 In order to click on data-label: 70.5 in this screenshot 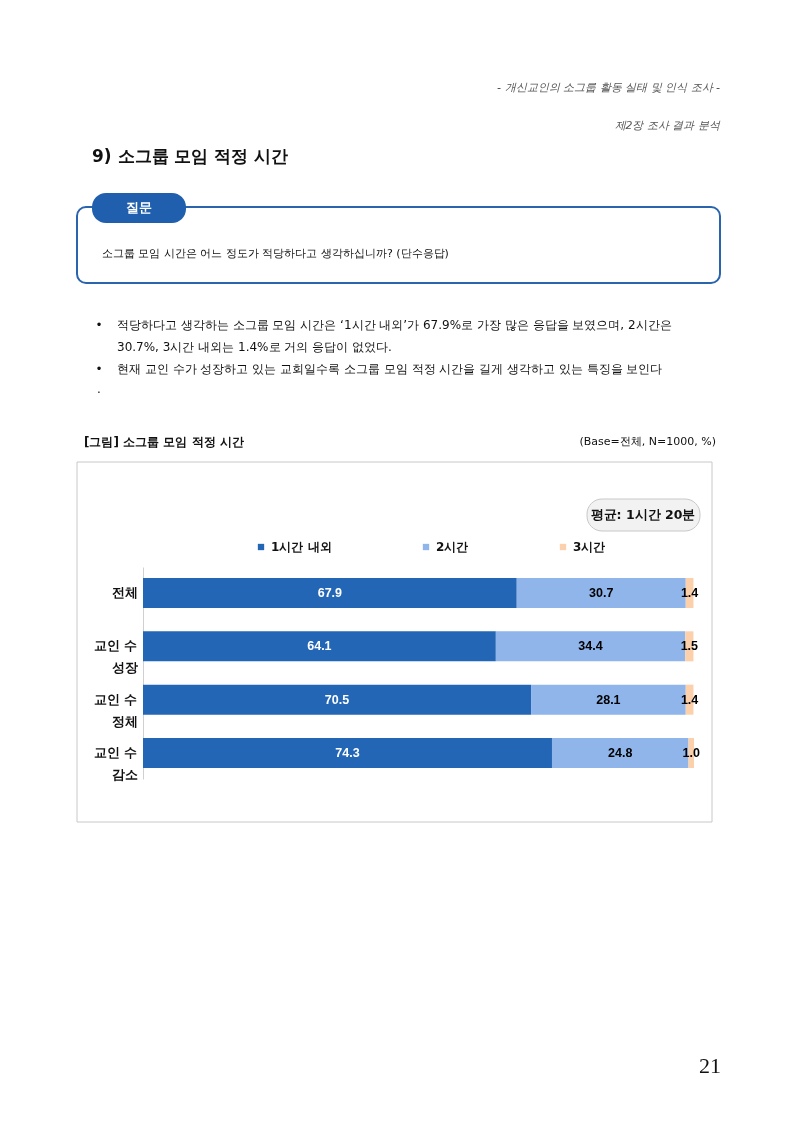, I will do `click(337, 699)`.